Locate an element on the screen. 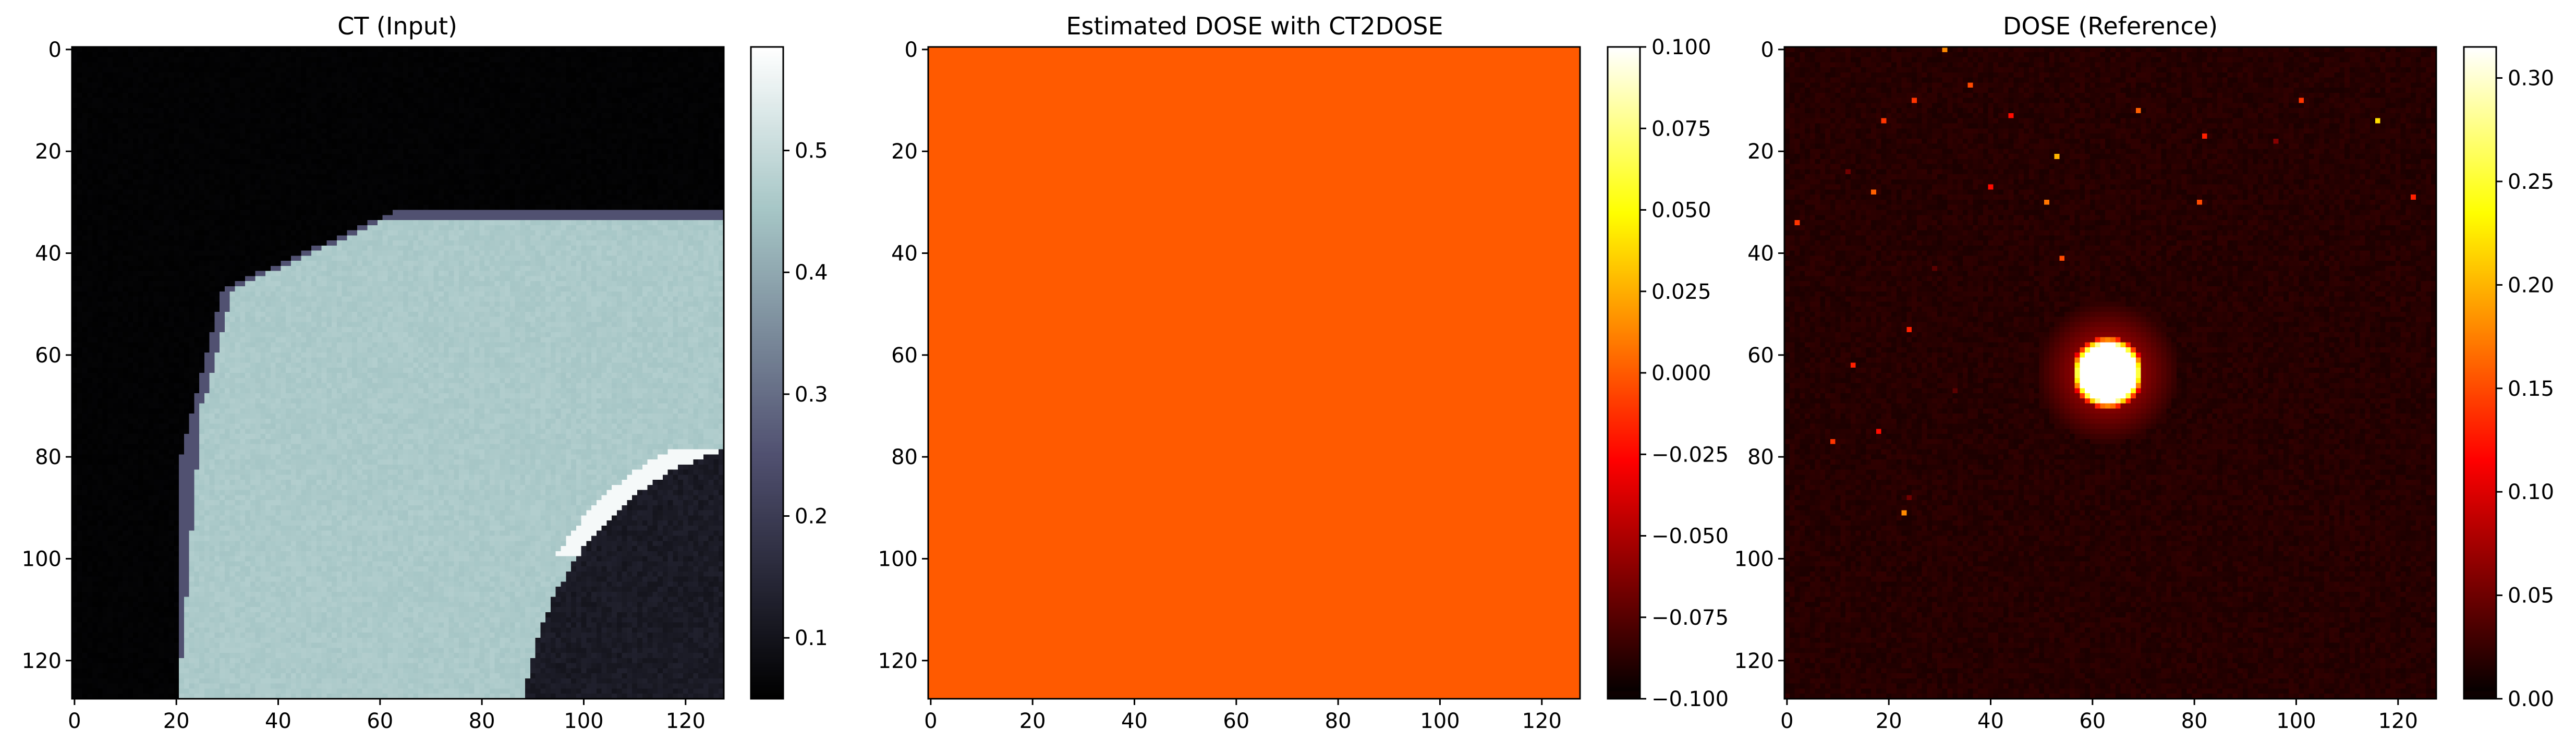  ct-y-axis: 0 20 40 60 80 100 120 is located at coordinates (47, 355).